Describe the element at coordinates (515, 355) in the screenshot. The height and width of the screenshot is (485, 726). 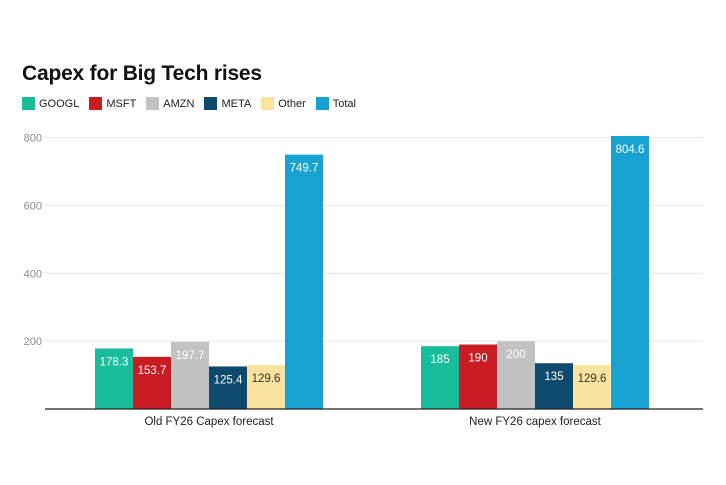
I see `data-label: 200` at that location.